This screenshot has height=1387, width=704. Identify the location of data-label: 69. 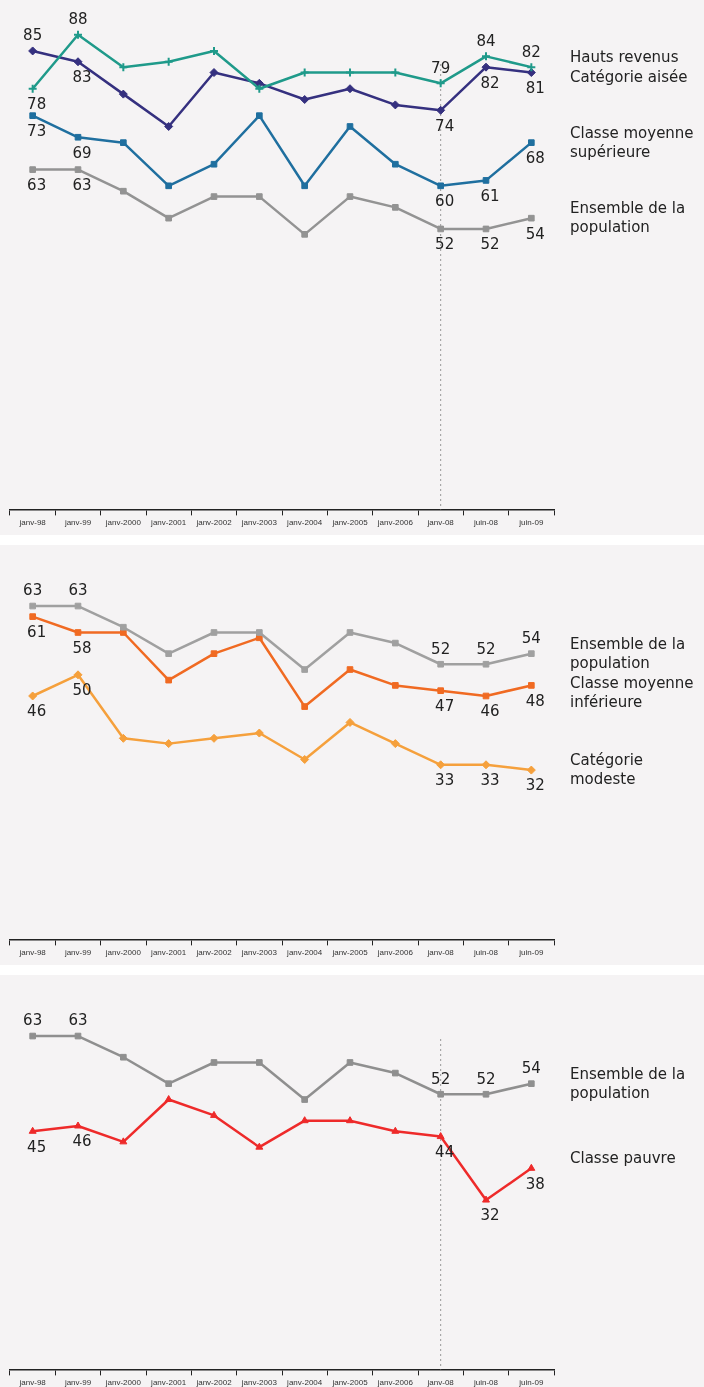
(82, 152).